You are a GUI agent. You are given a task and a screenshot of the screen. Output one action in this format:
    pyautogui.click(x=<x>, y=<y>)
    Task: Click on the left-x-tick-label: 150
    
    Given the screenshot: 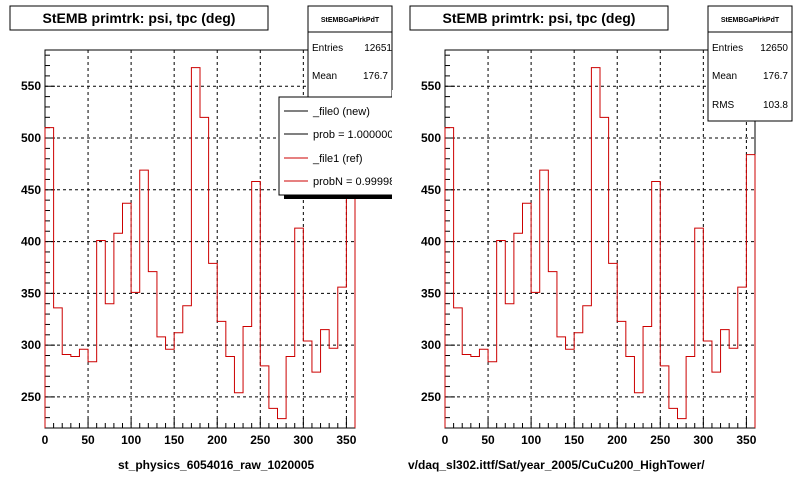 What is the action you would take?
    pyautogui.click(x=174, y=440)
    